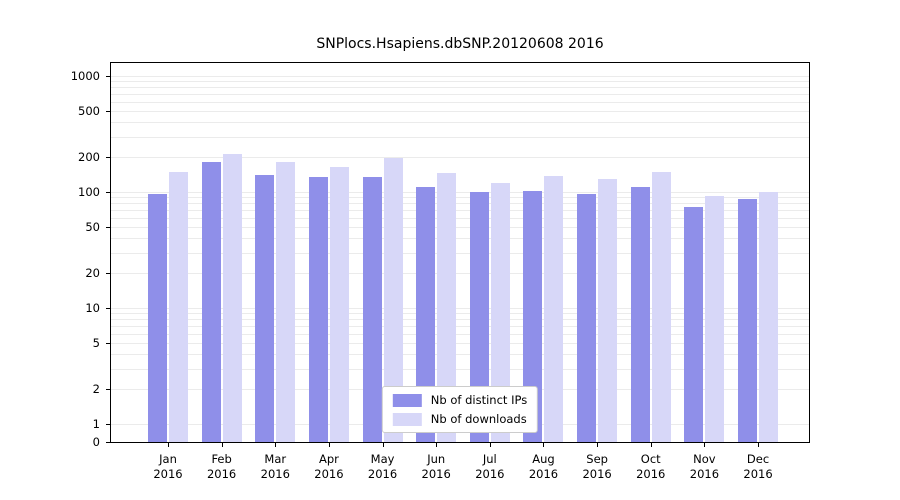  I want to click on x-tick-label: May 2016, so click(382, 466).